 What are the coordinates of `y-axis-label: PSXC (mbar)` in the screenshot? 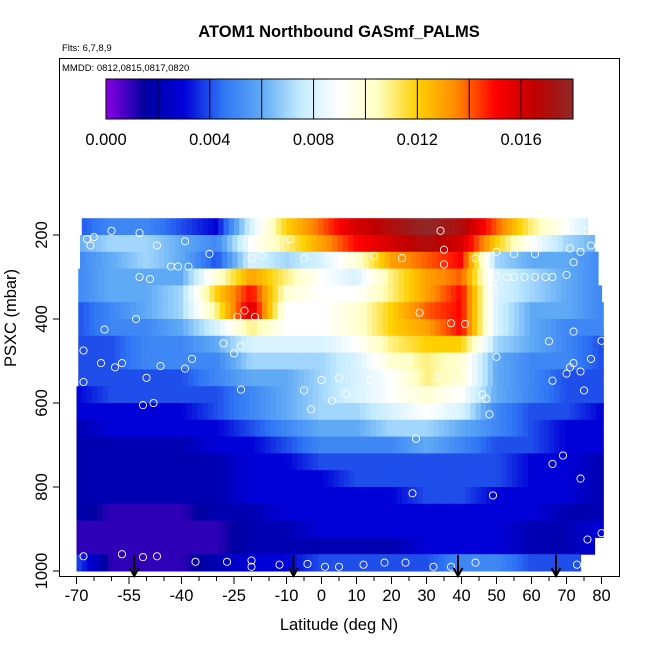 It's located at (11, 318).